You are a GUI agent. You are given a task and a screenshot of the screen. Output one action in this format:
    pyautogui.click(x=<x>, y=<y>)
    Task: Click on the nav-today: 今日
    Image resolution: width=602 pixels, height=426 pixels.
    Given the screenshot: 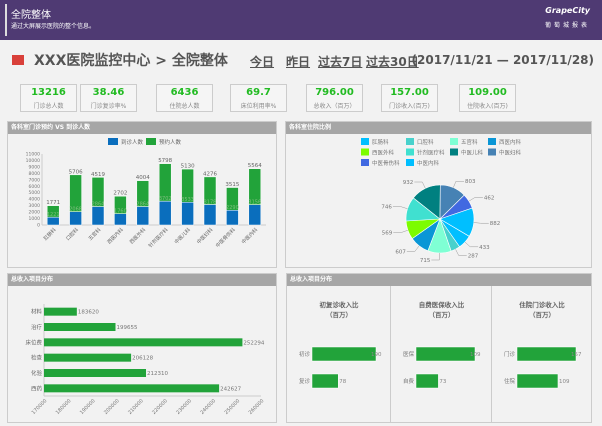 What is the action you would take?
    pyautogui.click(x=262, y=62)
    